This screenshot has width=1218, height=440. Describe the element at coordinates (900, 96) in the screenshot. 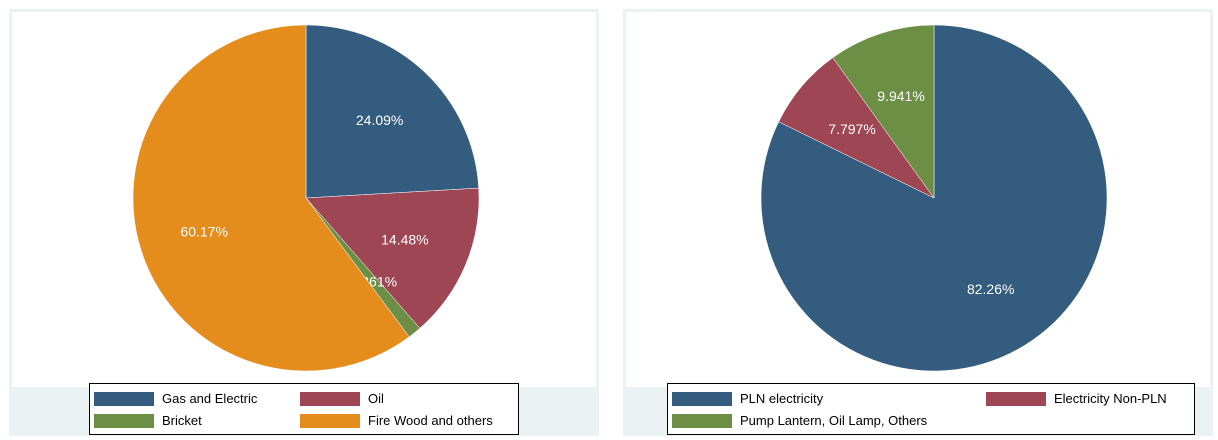

I see `slice-value-label: 9.941%` at that location.